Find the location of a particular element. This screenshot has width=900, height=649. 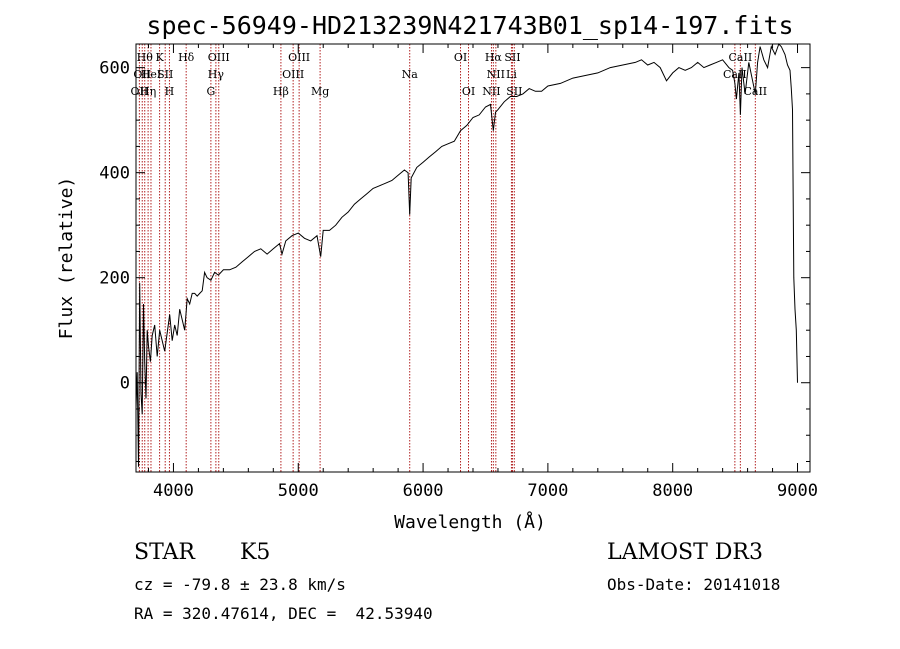

object-class: STAR is located at coordinates (164, 552).